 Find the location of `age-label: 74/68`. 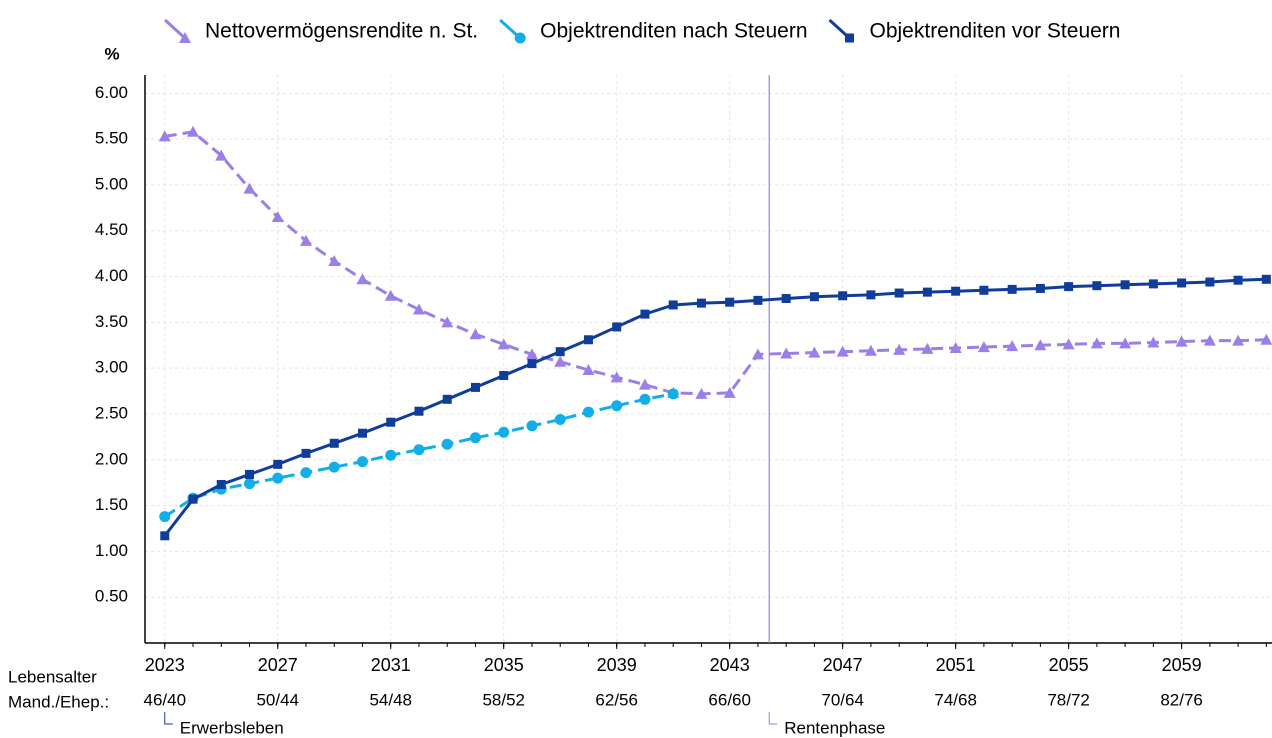

age-label: 74/68 is located at coordinates (955, 699).